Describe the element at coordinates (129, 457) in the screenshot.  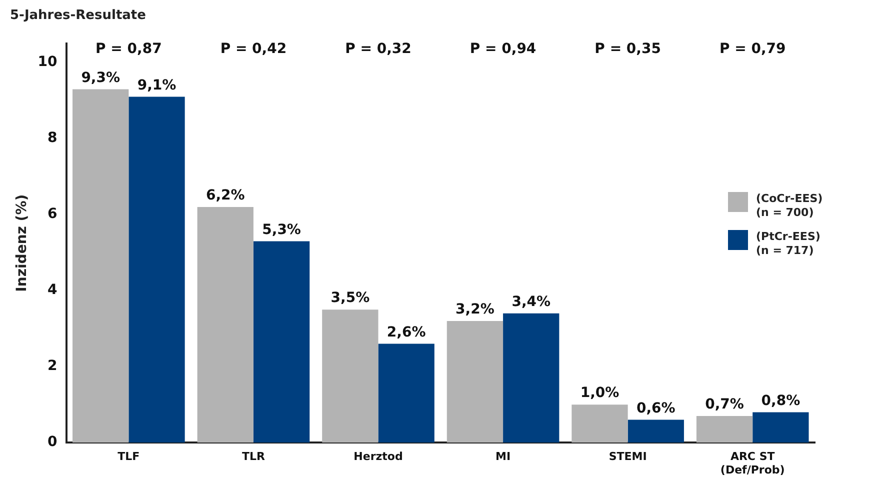
I see `x-tick-label: TLF` at that location.